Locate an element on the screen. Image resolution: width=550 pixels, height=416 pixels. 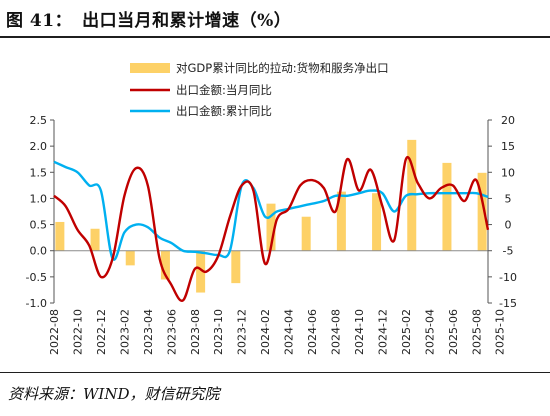
left-tick-label-1: -0.5 is located at coordinates (36, 277).